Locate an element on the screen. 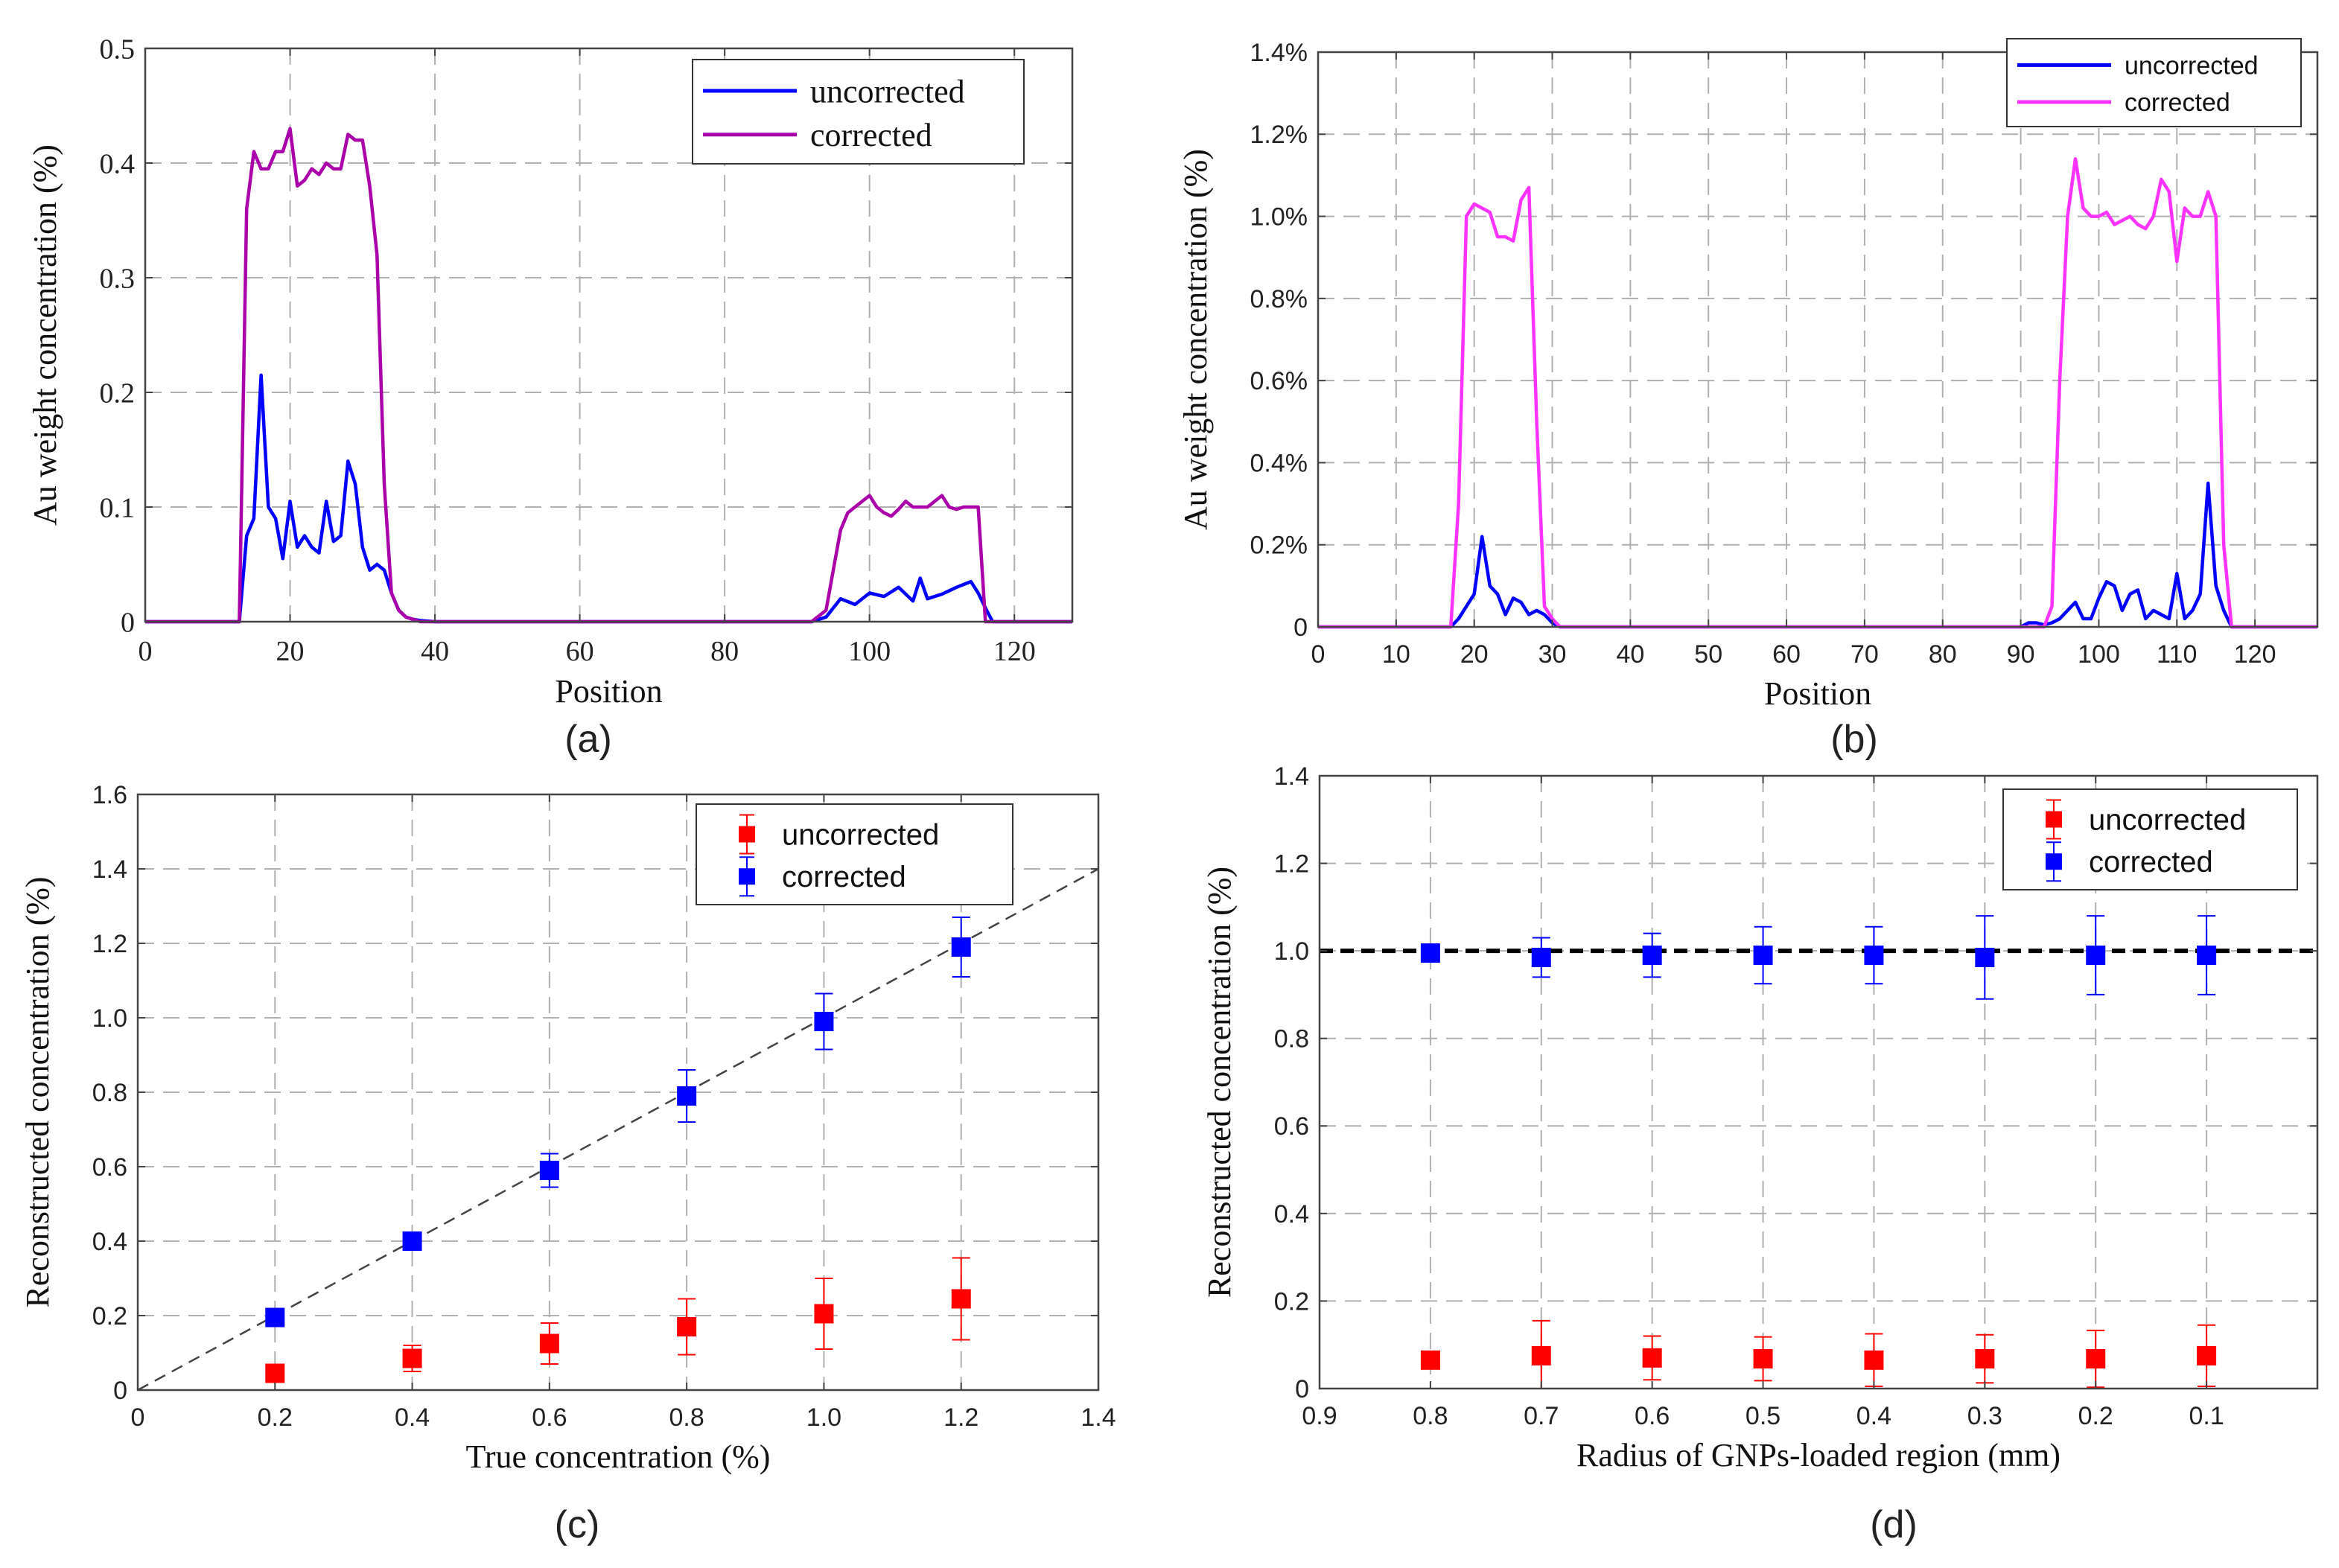 The width and height of the screenshot is (2339, 1568). x-axis-label: Radius of GNPs-loaded region (mm) is located at coordinates (1818, 1455).